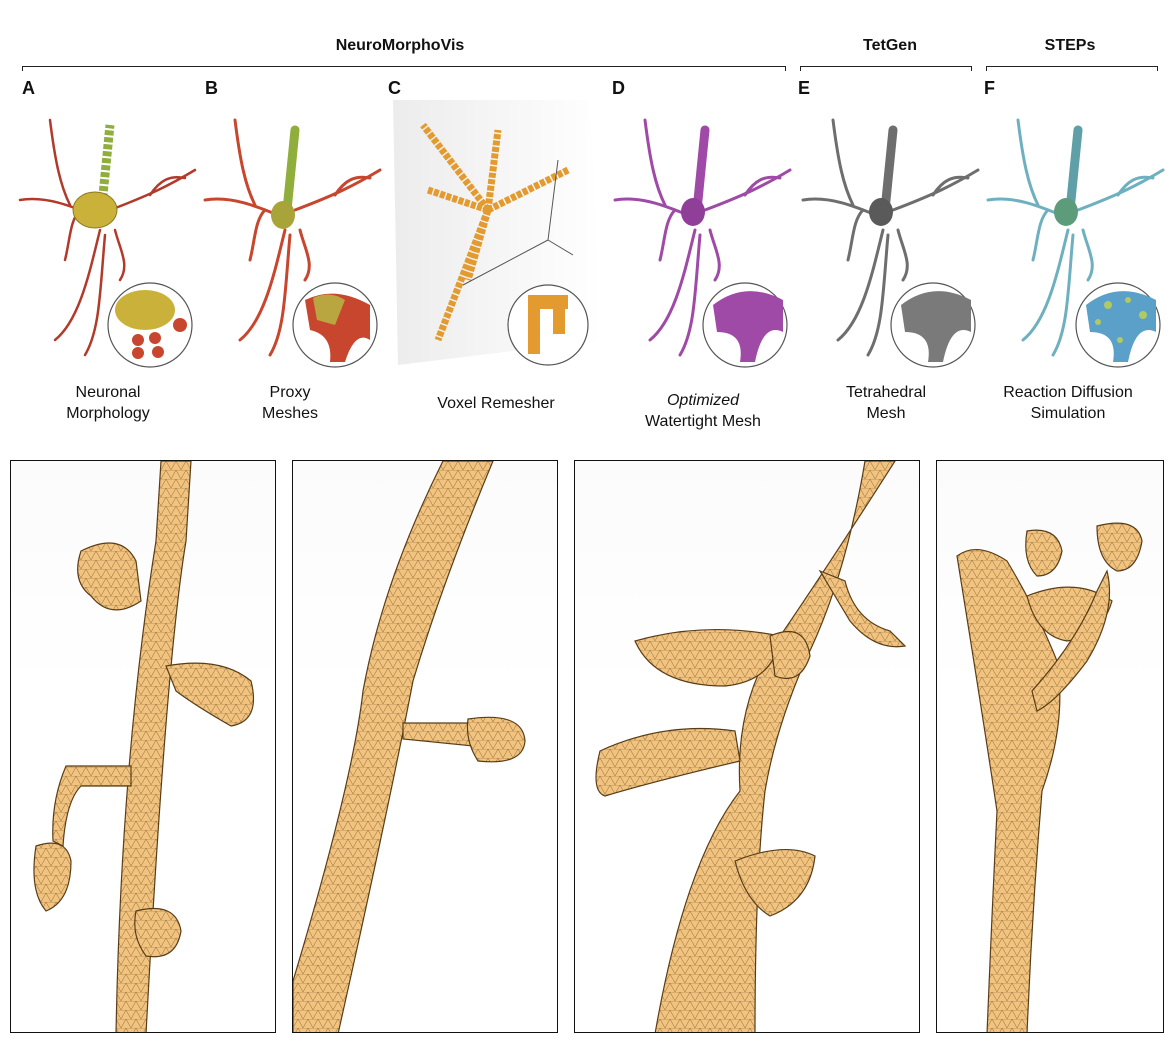 The image size is (1174, 1046). I want to click on caption-e: Tetrahedral Mesh, so click(886, 403).